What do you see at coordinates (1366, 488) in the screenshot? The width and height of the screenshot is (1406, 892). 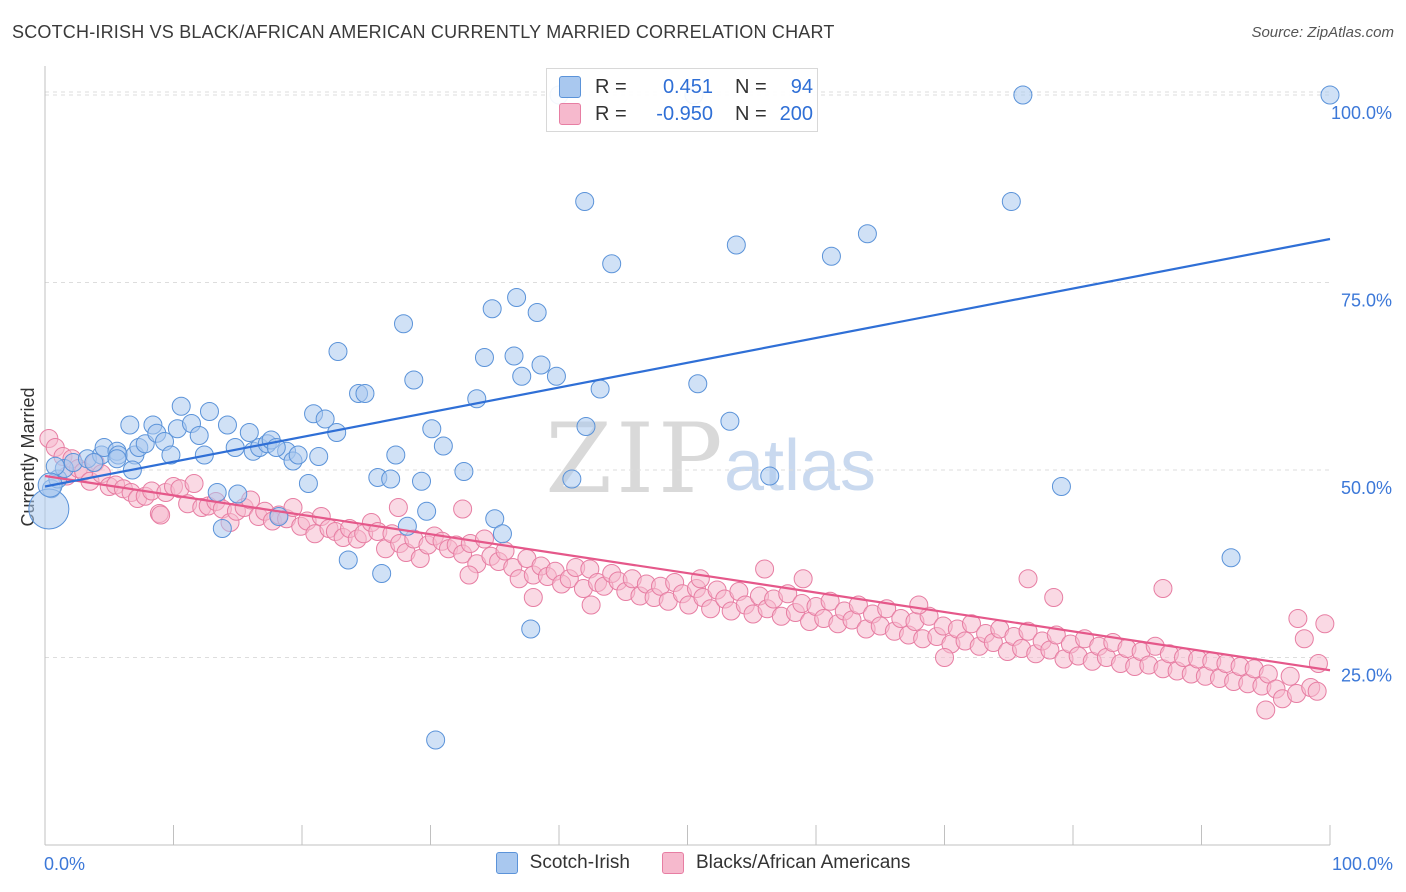 I see `y-tick-label: 50.0%` at bounding box center [1366, 488].